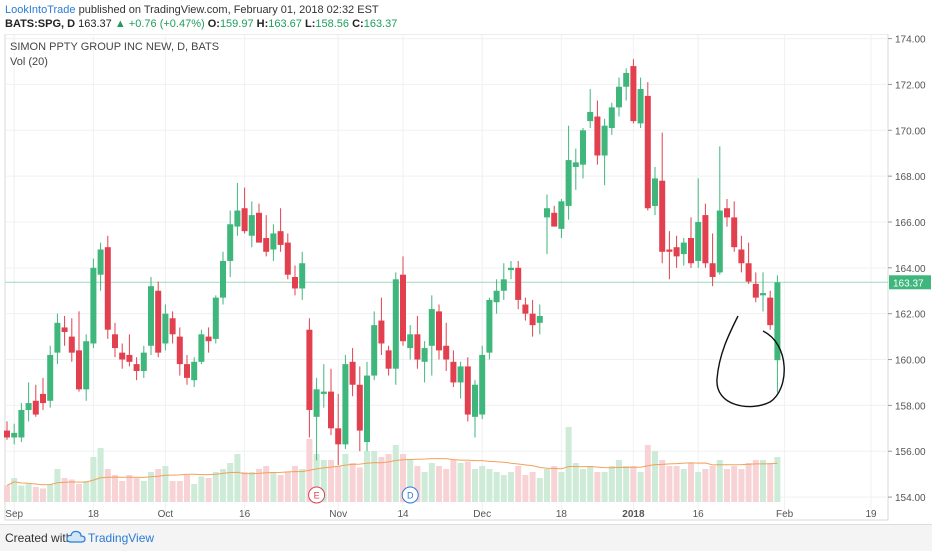 The height and width of the screenshot is (551, 932). Describe the element at coordinates (910, 177) in the screenshot. I see `y-tick-label: 168.00` at that location.